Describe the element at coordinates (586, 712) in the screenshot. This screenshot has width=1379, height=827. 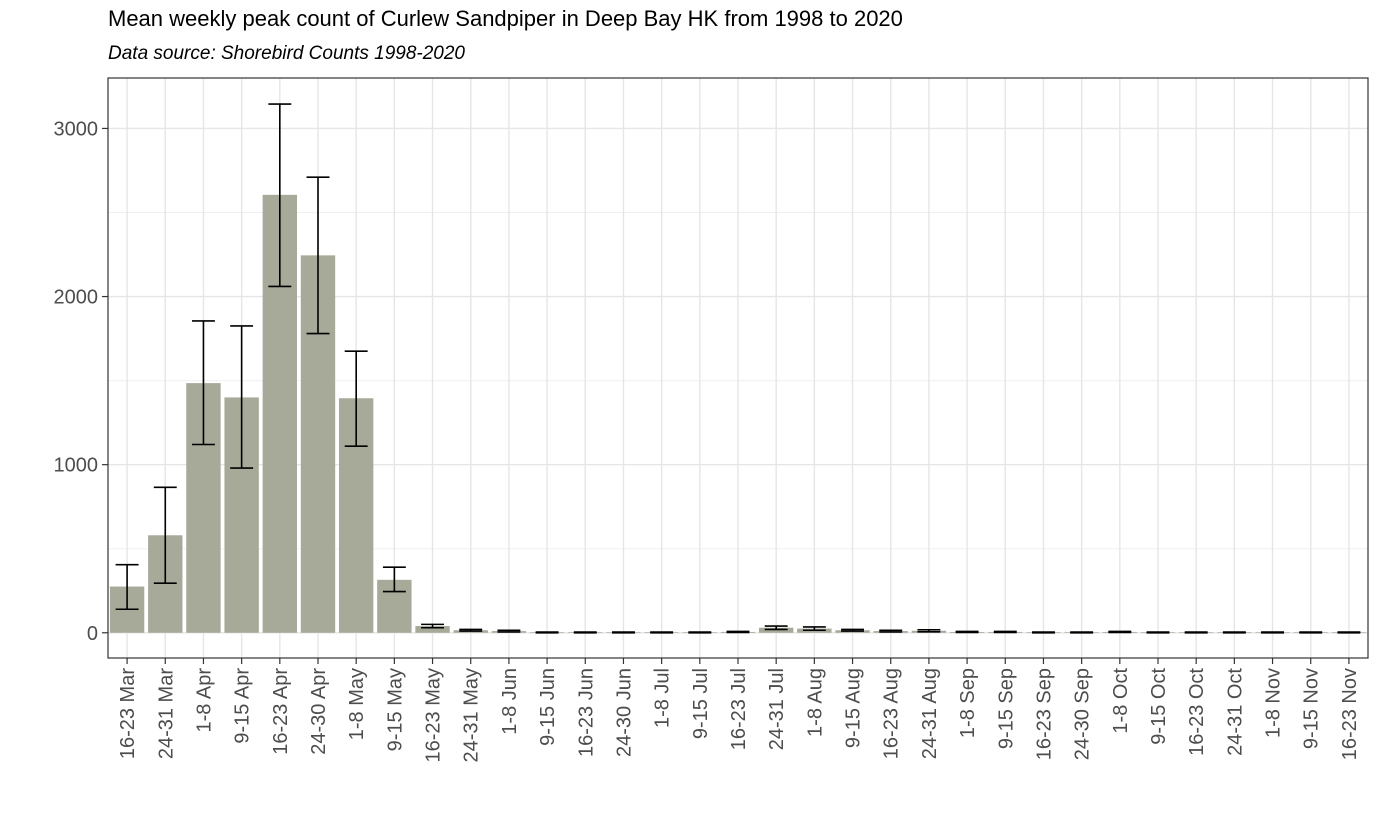
I see `x-tick-label: 16-23 Jun` at that location.